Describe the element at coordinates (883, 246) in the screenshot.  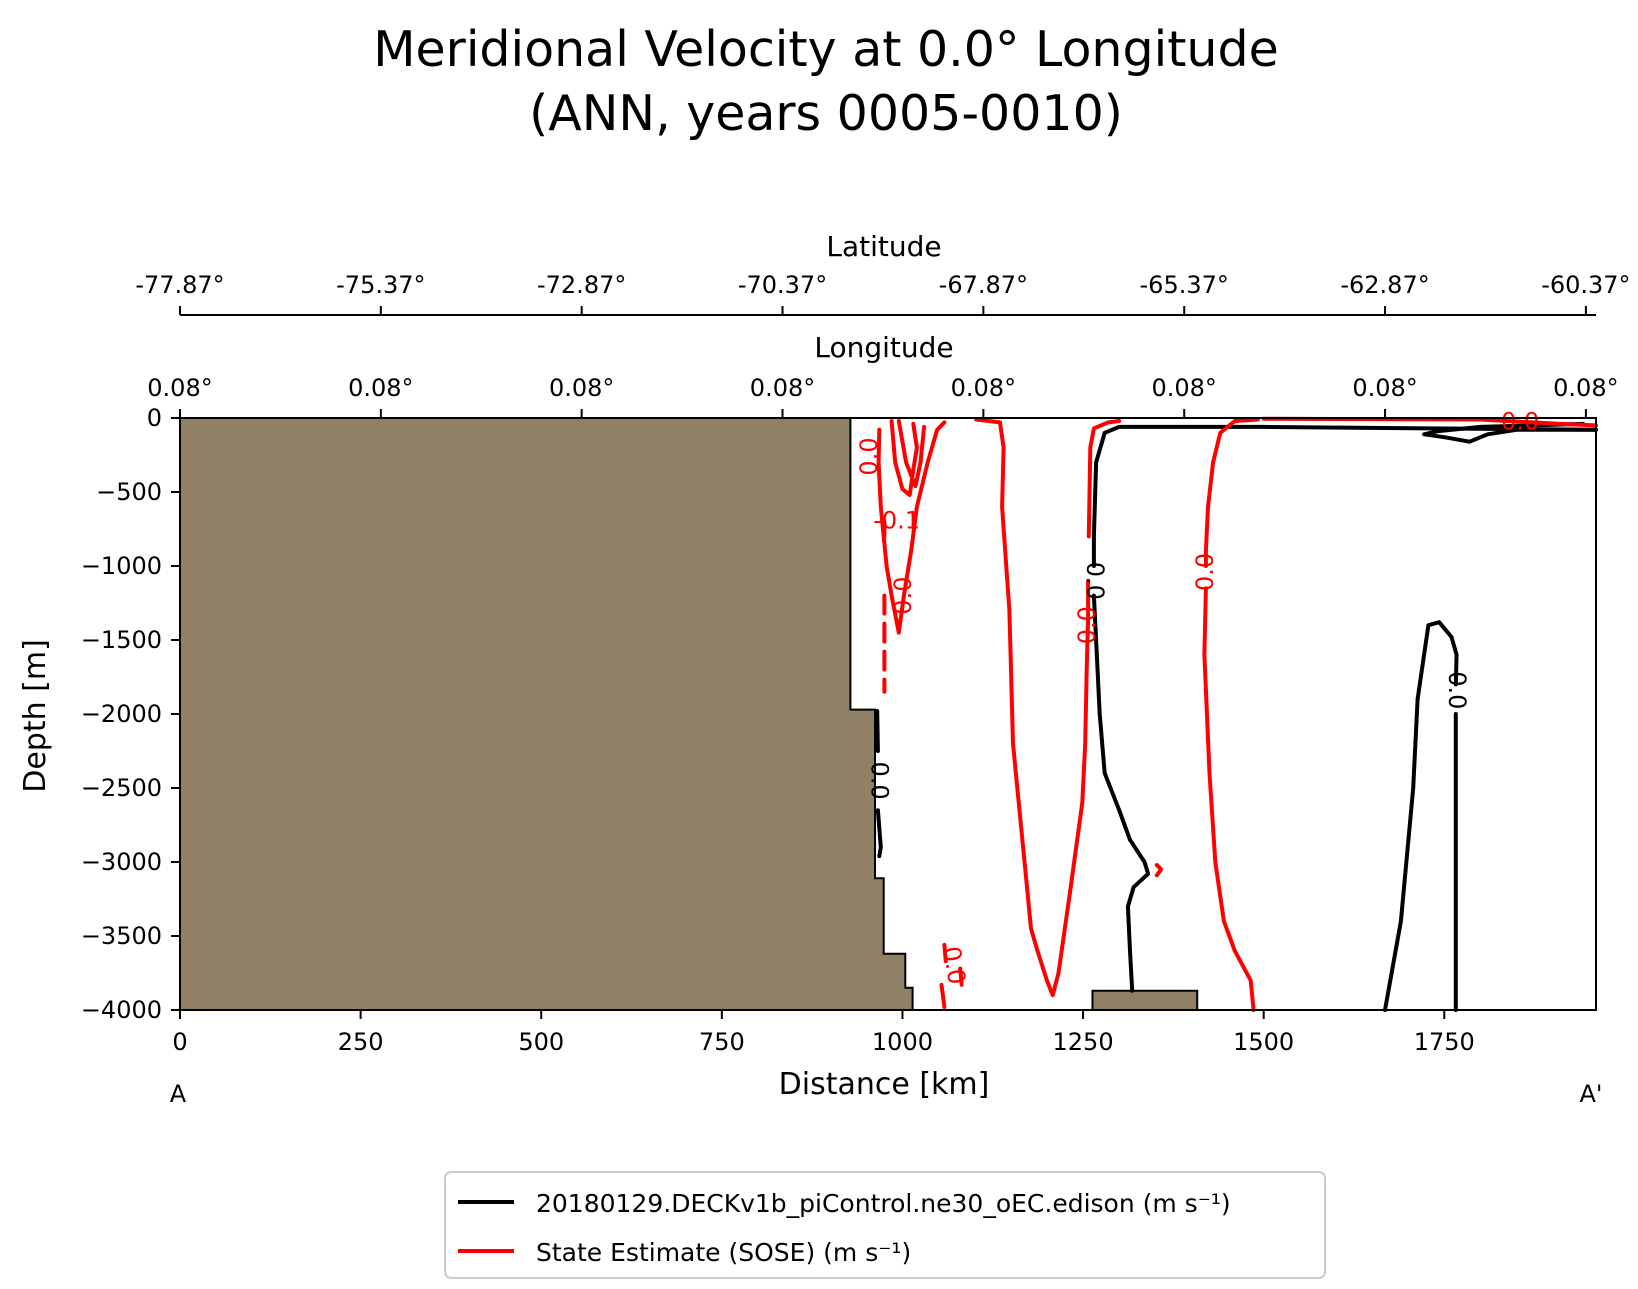
I see `lat-axis-label: Latitude` at that location.